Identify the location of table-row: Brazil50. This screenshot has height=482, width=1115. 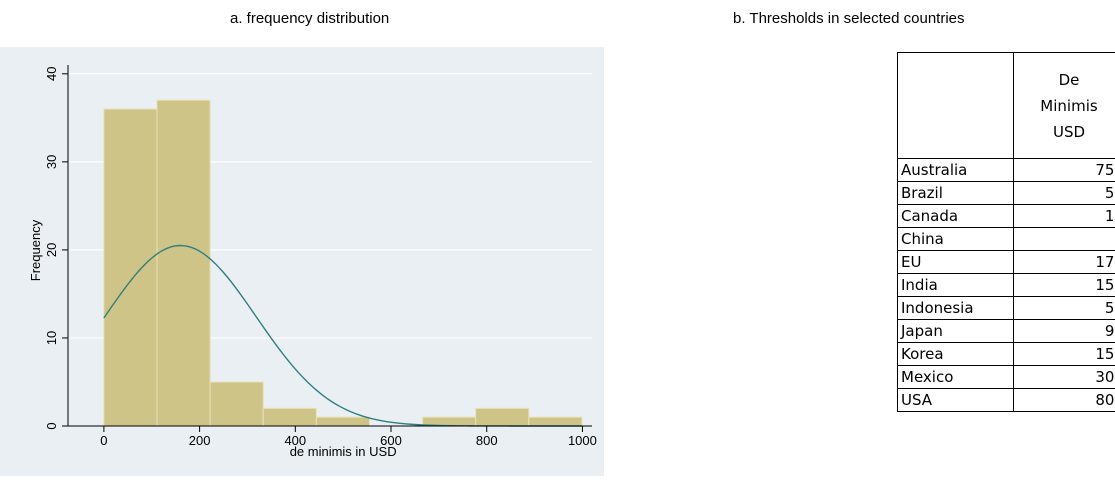
(1006, 193).